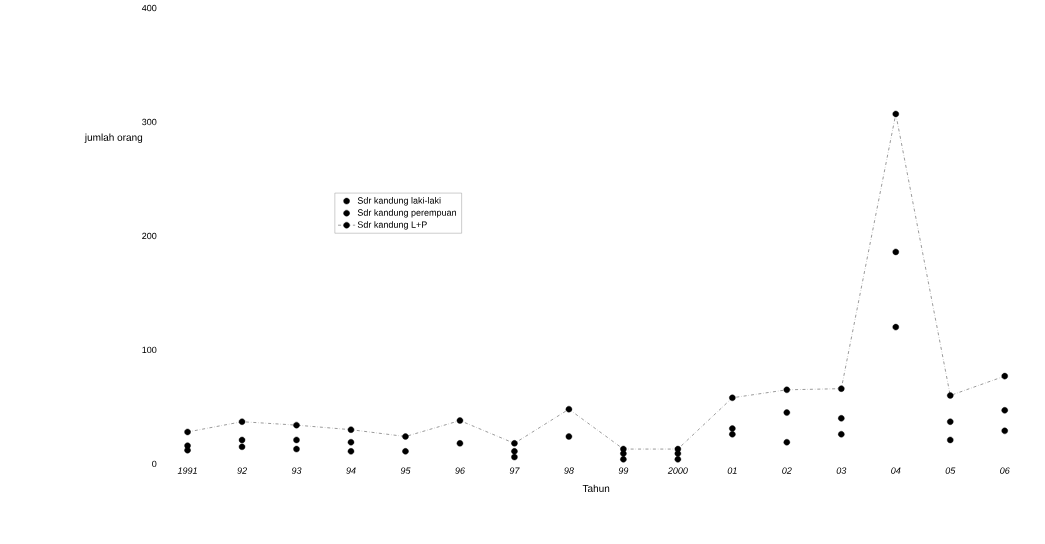 Image resolution: width=1045 pixels, height=544 pixels. I want to click on y-tick-label: 200, so click(149, 236).